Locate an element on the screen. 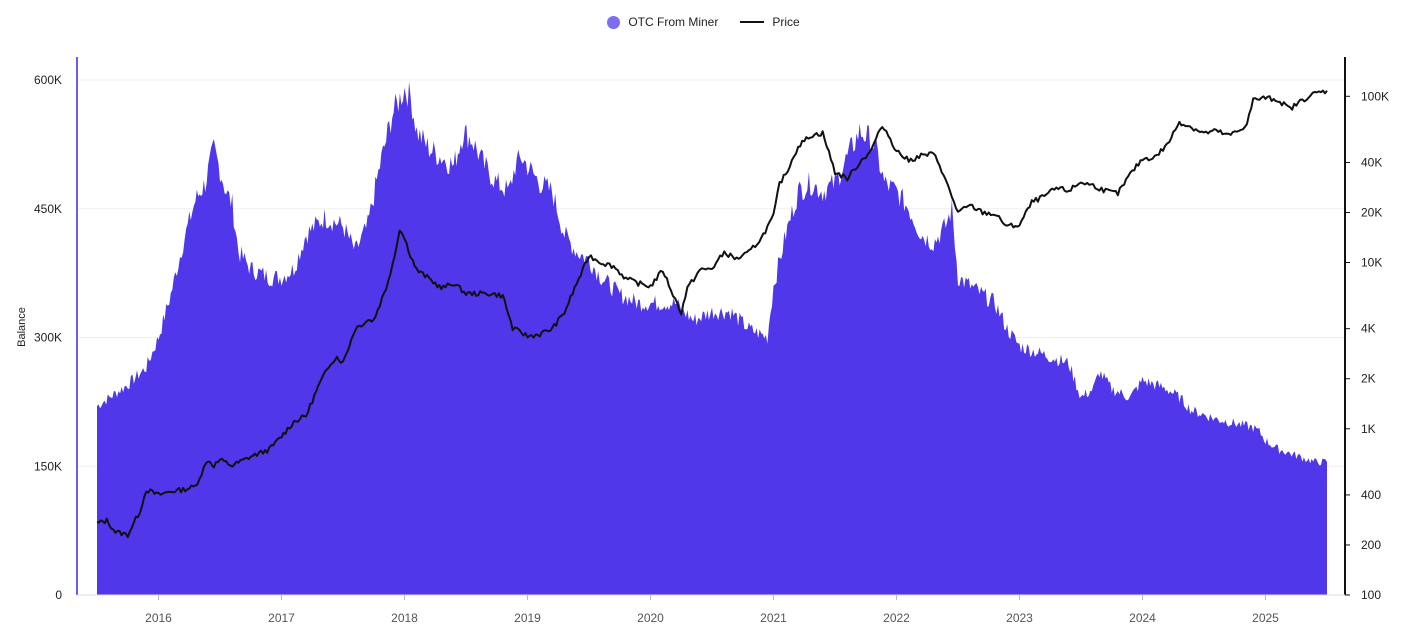 Image resolution: width=1407 pixels, height=641 pixels. x-tick-label: 2018 is located at coordinates (404, 618).